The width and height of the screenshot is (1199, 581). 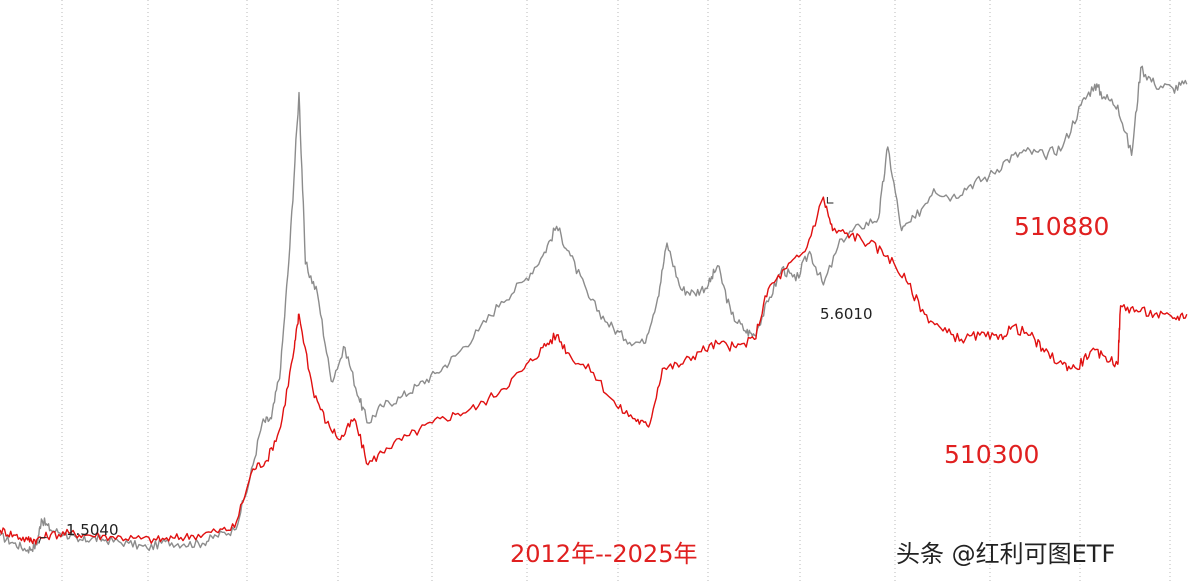 What do you see at coordinates (1062, 226) in the screenshot?
I see `series-label-510880: 510880` at bounding box center [1062, 226].